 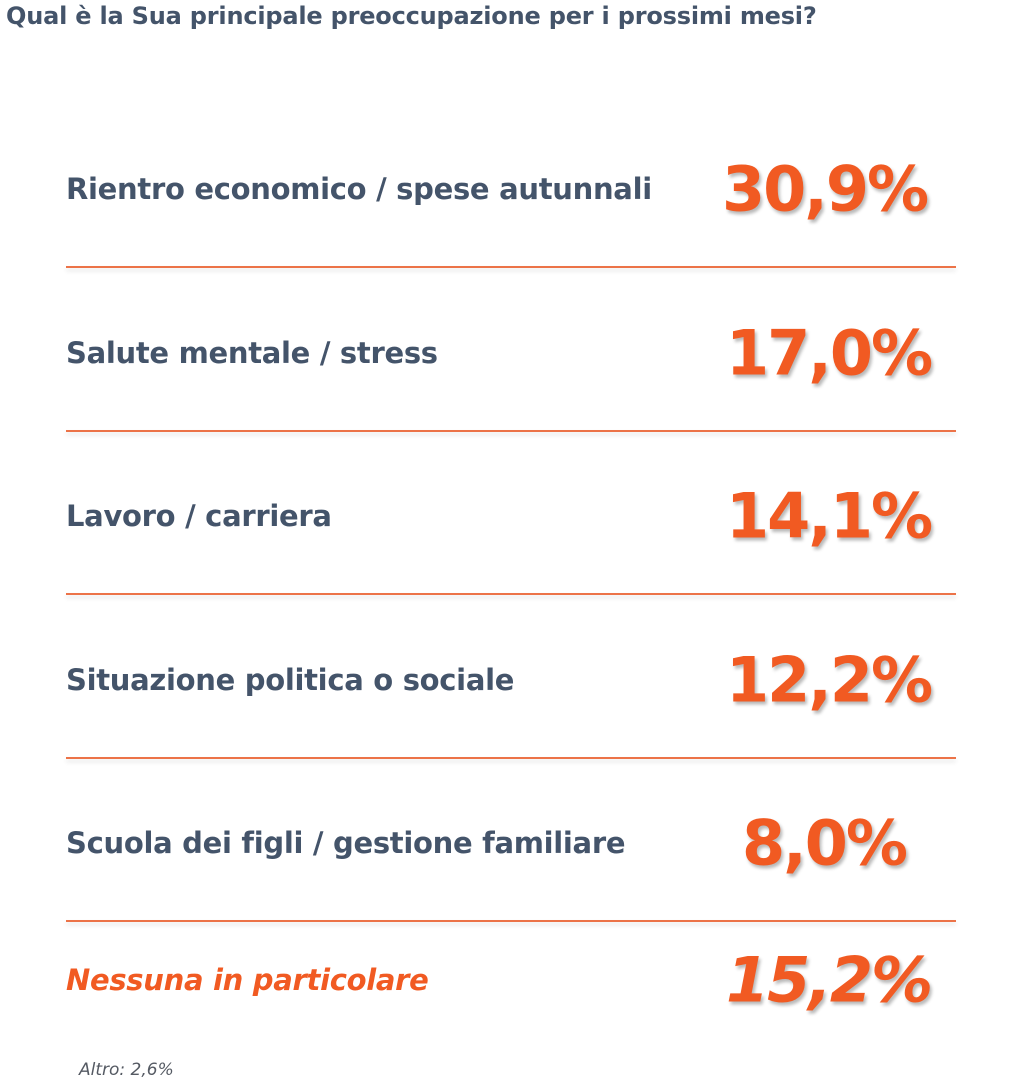 I want to click on list-item: Situazione politica o sociale 12,2%, so click(x=511, y=680).